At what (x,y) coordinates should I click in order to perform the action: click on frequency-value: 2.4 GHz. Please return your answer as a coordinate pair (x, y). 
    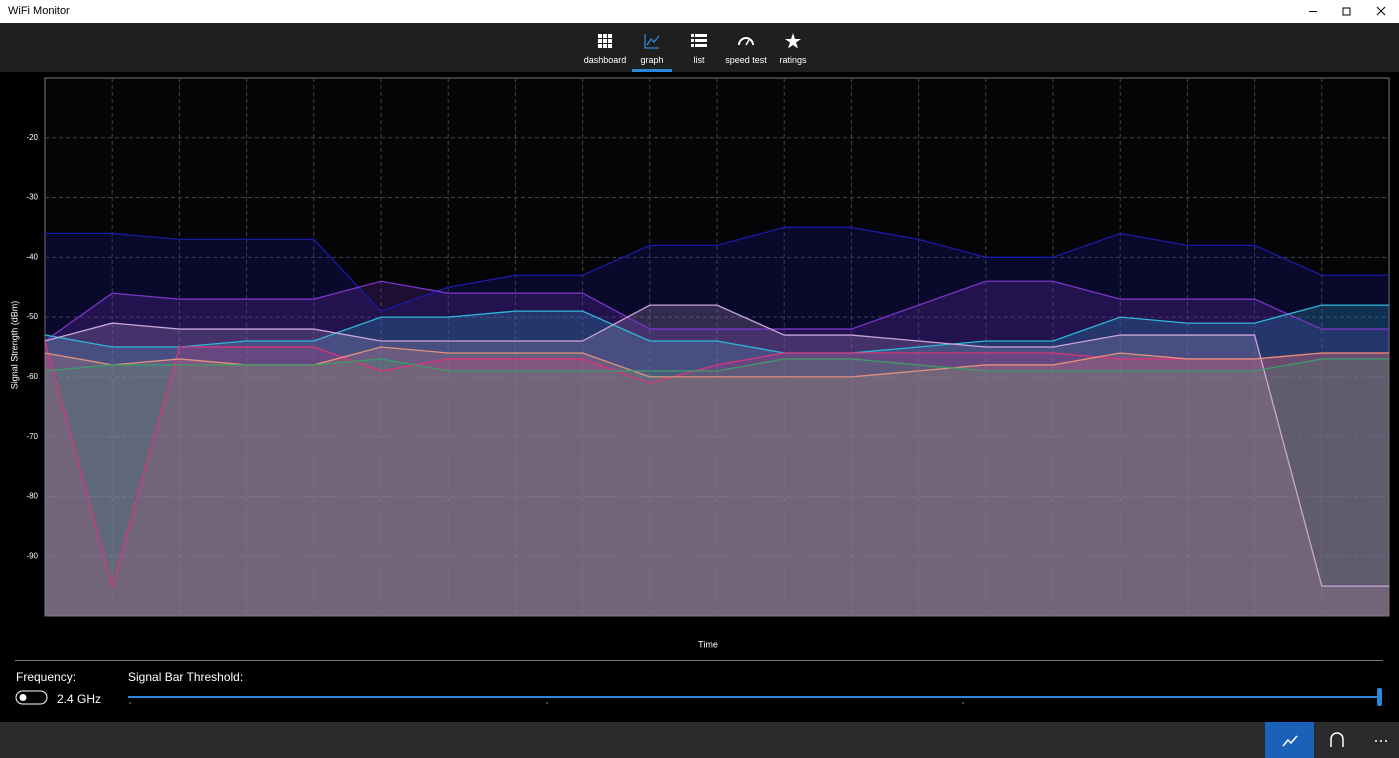
    Looking at the image, I should click on (79, 699).